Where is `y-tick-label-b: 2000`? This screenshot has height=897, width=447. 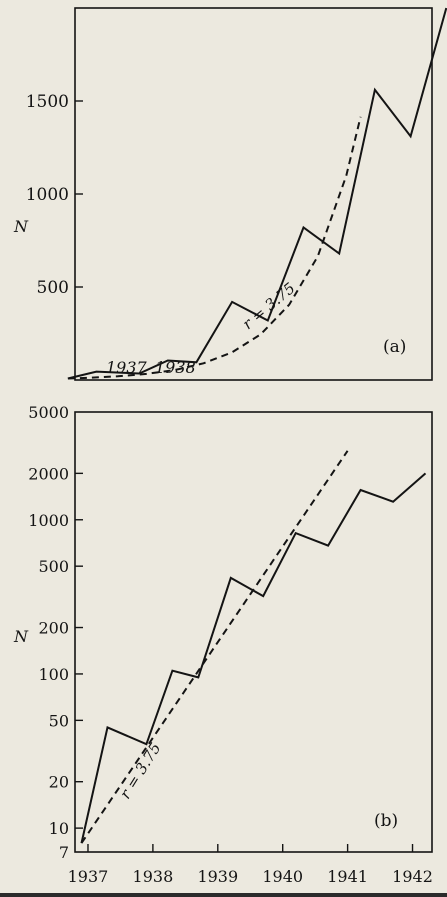
y-tick-label-b: 2000 is located at coordinates (48, 473).